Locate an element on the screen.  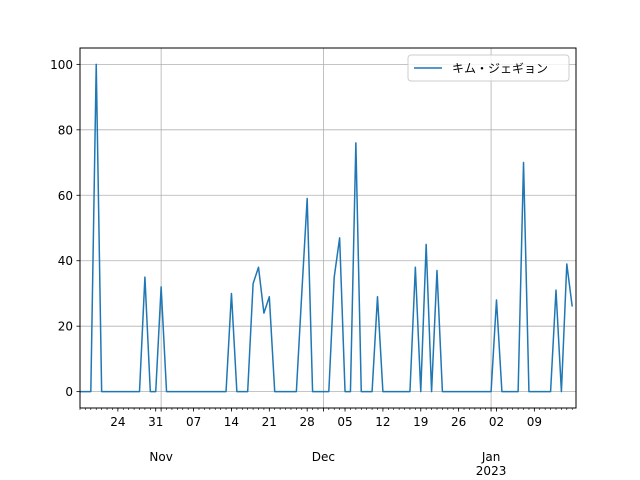
legend: キム・ジェギョン is located at coordinates (488, 68).